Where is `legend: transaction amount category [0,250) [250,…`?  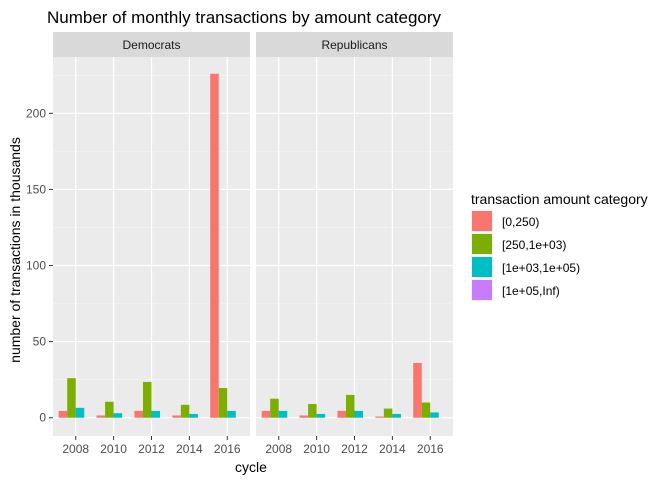
legend: transaction amount category [0,250) [250,… is located at coordinates (559, 246).